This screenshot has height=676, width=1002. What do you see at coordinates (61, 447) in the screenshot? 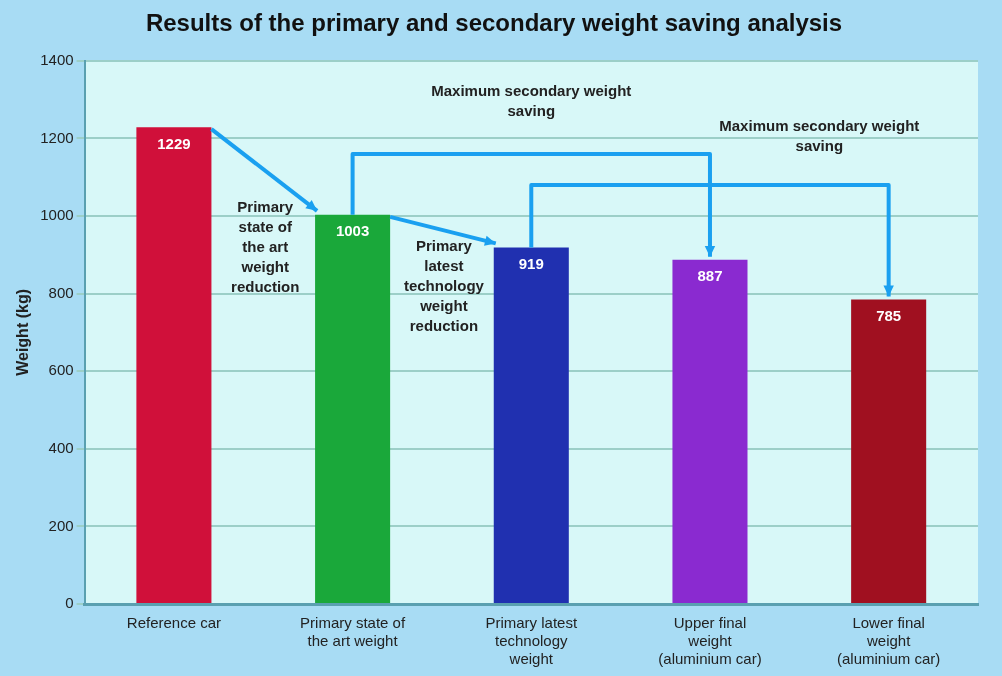
I see `y-tick-label: 400` at bounding box center [61, 447].